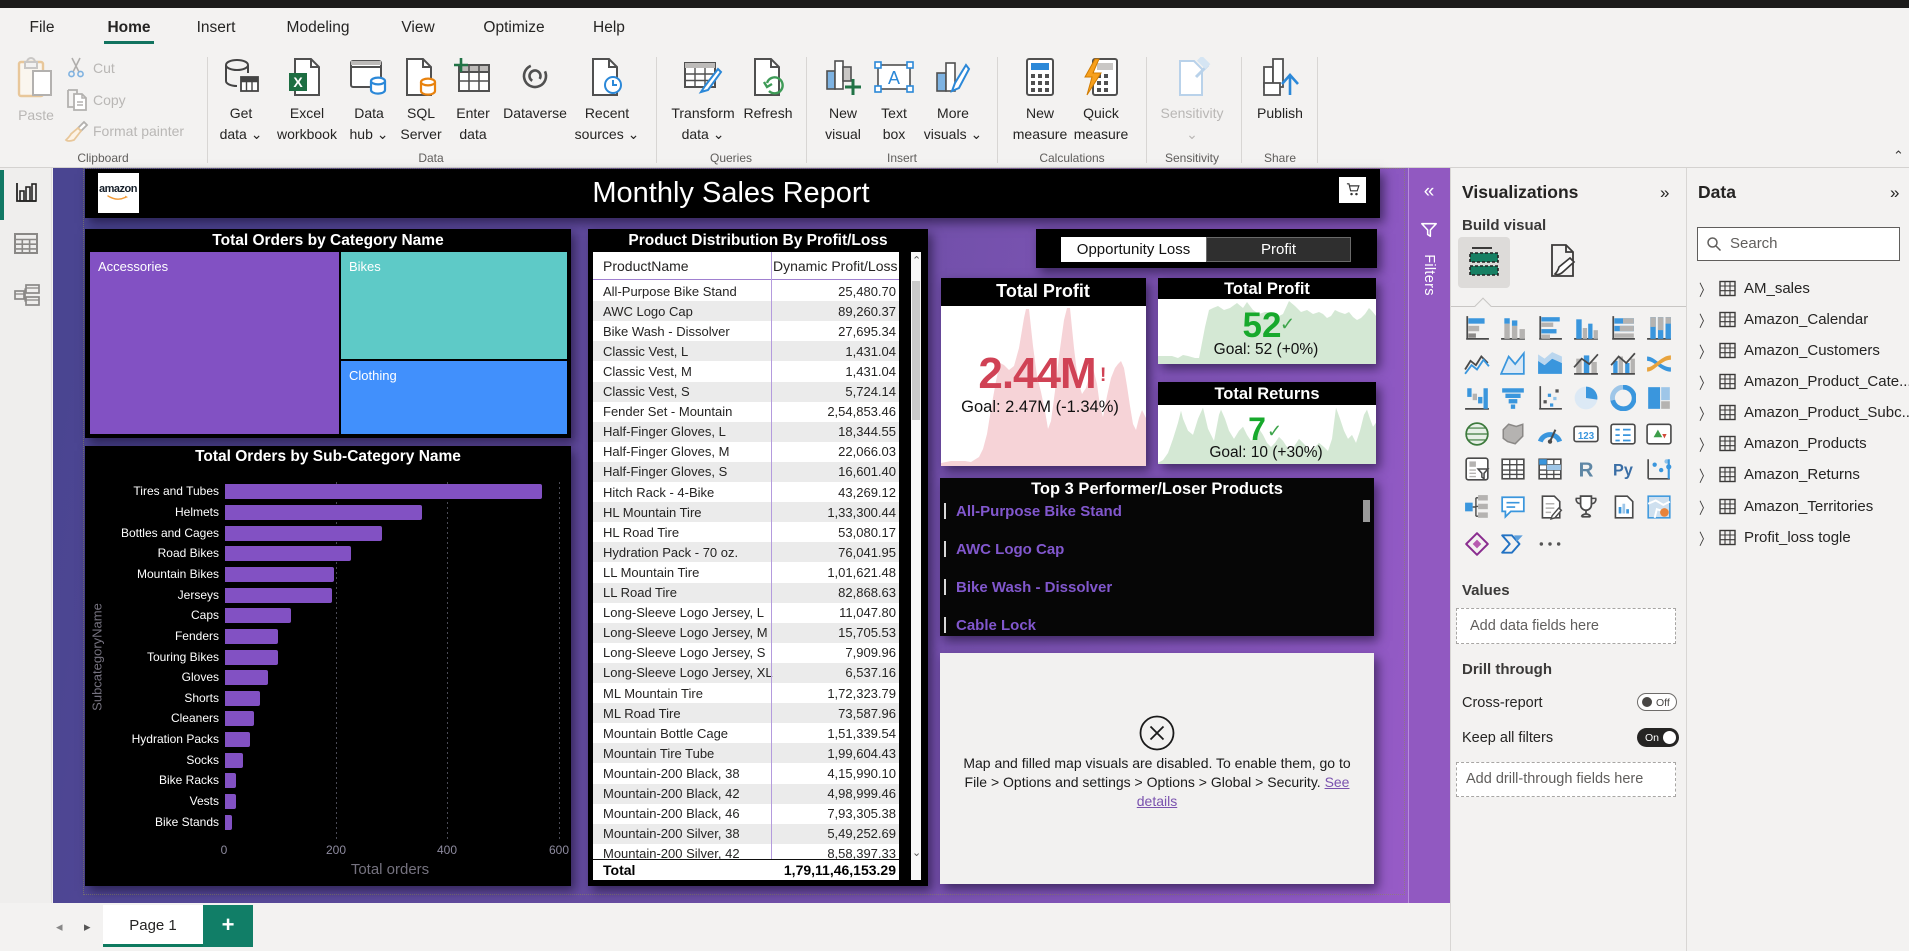 The width and height of the screenshot is (1909, 951). What do you see at coordinates (1623, 471) in the screenshot?
I see `svg-text: Py` at bounding box center [1623, 471].